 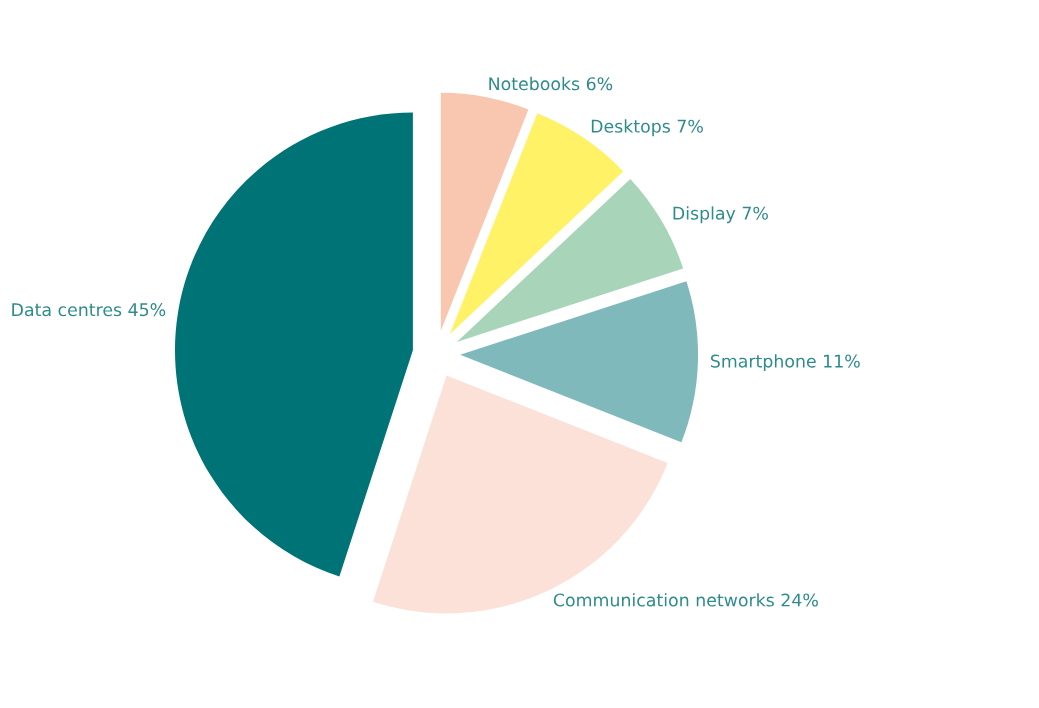 What do you see at coordinates (785, 362) in the screenshot?
I see `slice-label: Smartphone 11%` at bounding box center [785, 362].